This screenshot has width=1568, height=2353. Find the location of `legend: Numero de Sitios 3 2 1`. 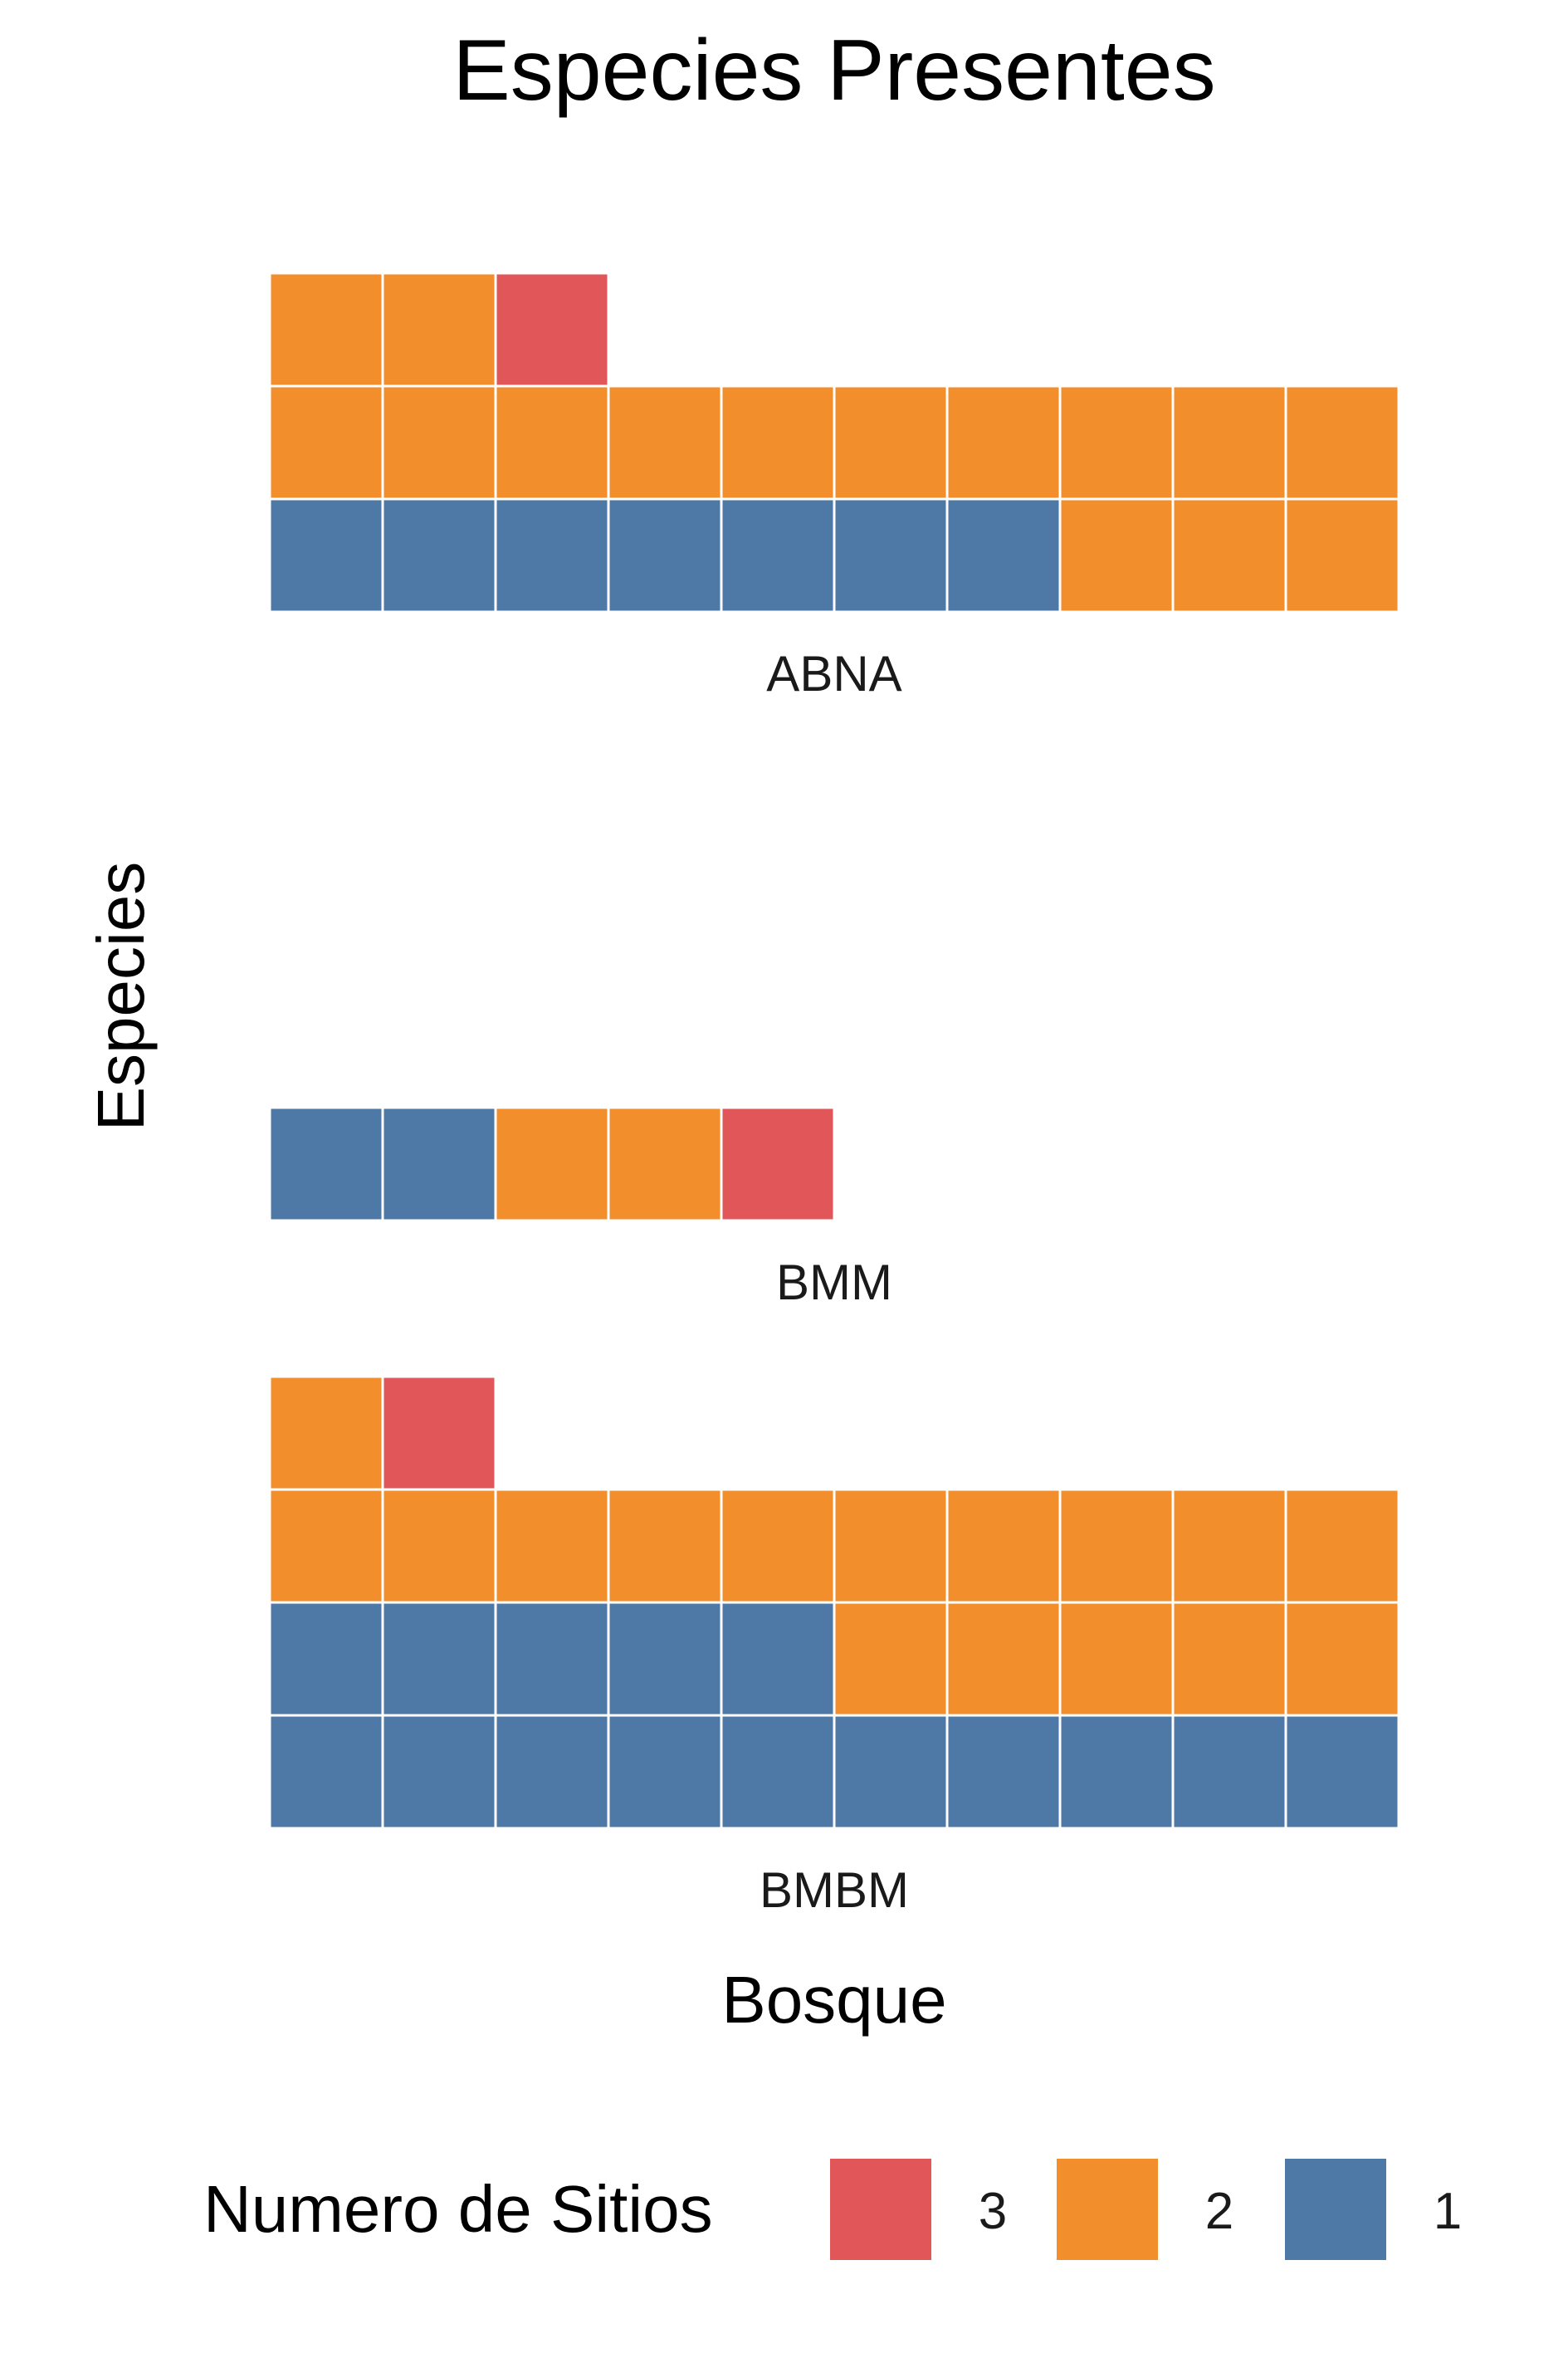

legend: Numero de Sitios 3 2 1 is located at coordinates (833, 2209).